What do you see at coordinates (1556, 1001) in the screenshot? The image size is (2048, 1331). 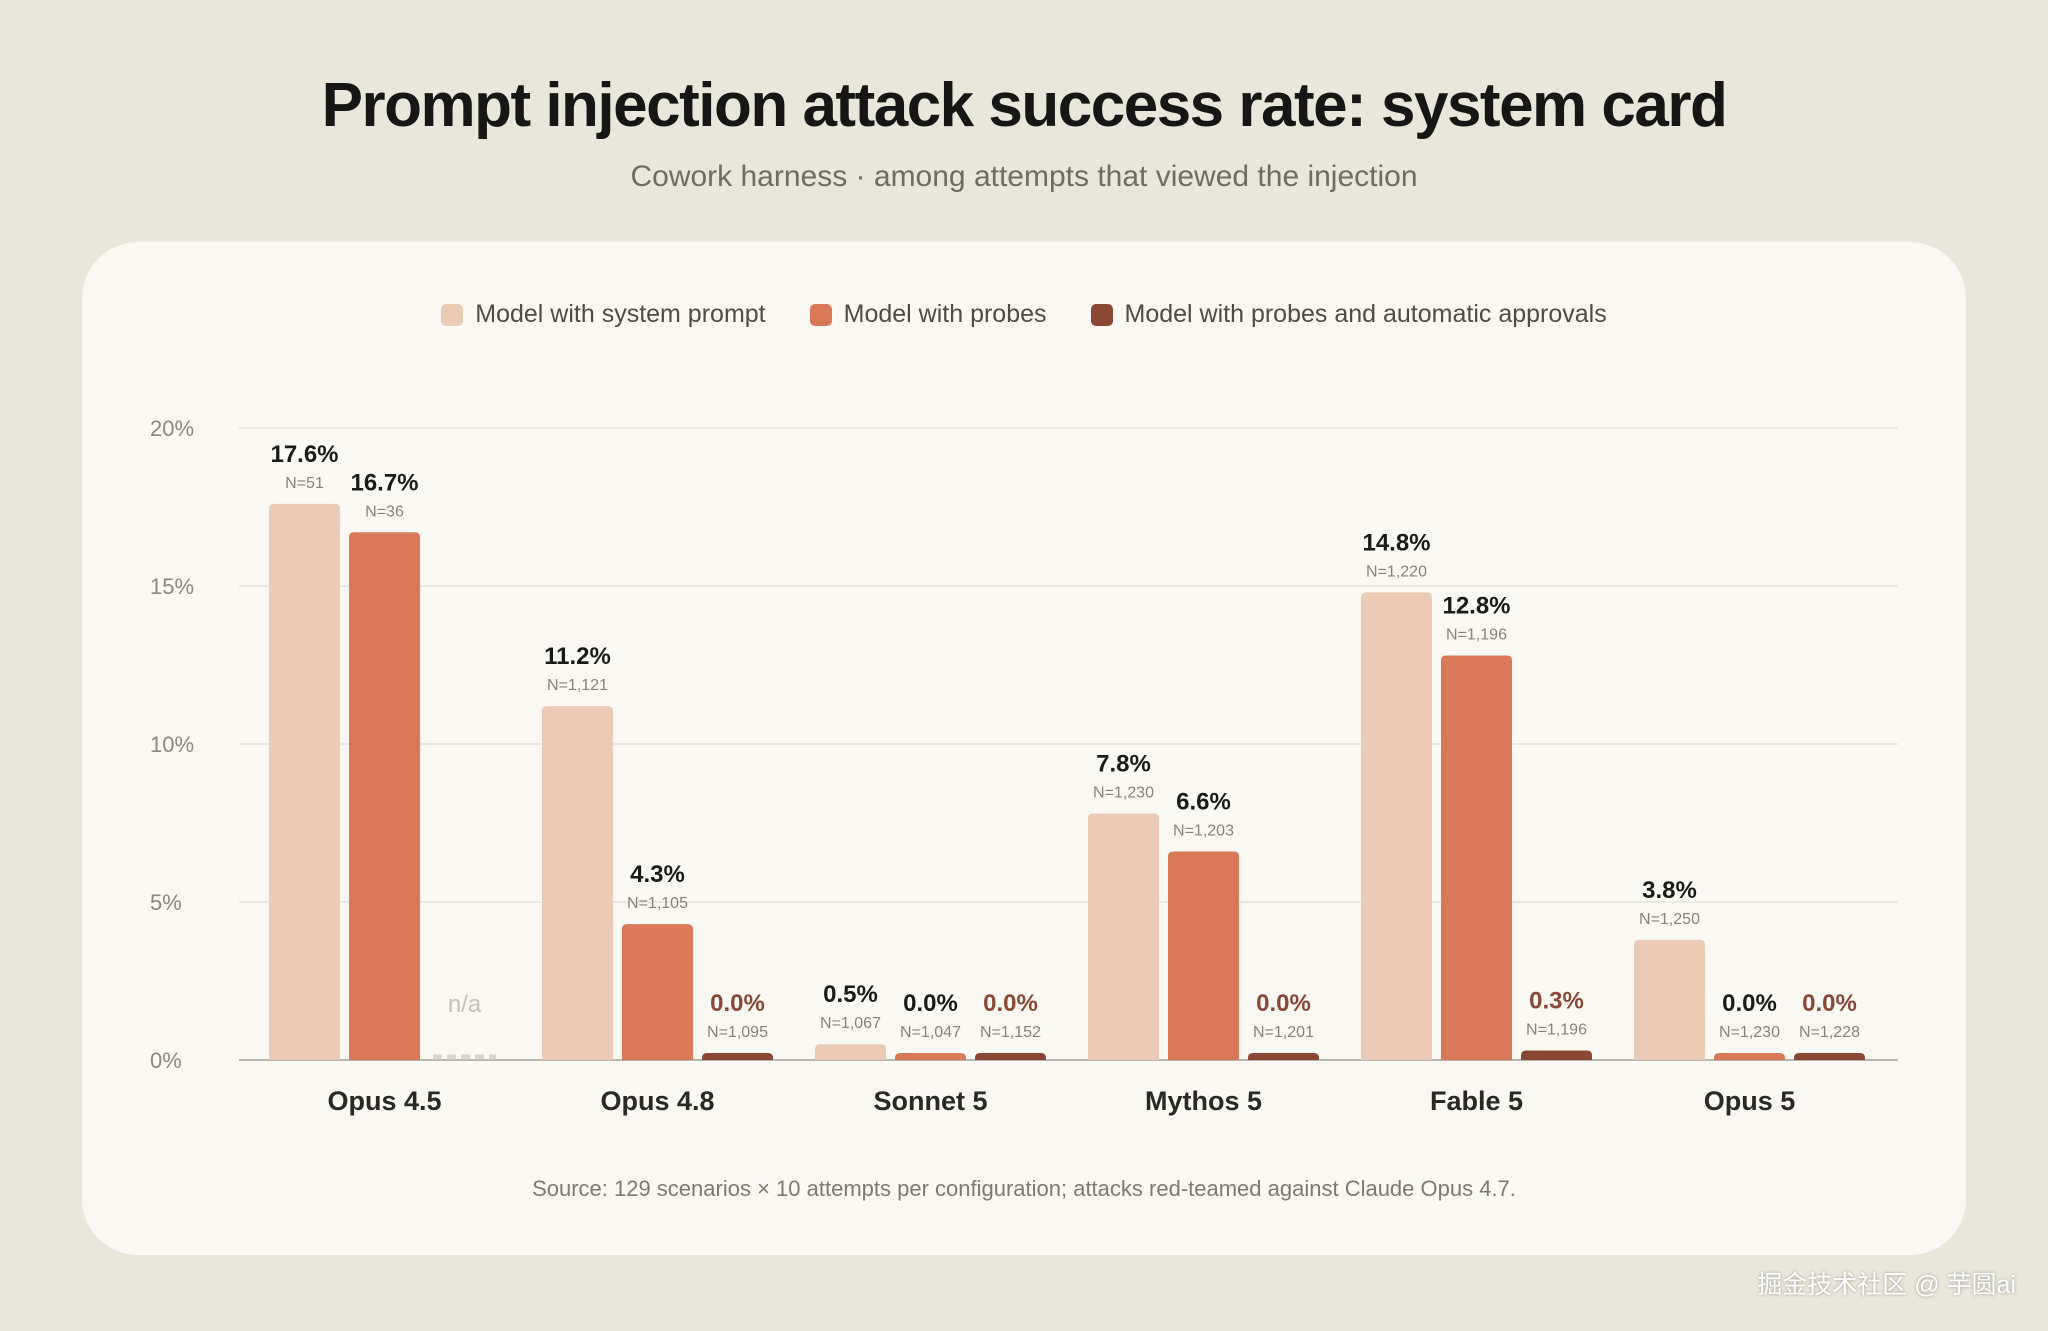 I see `bar-value-label: 0.3%` at bounding box center [1556, 1001].